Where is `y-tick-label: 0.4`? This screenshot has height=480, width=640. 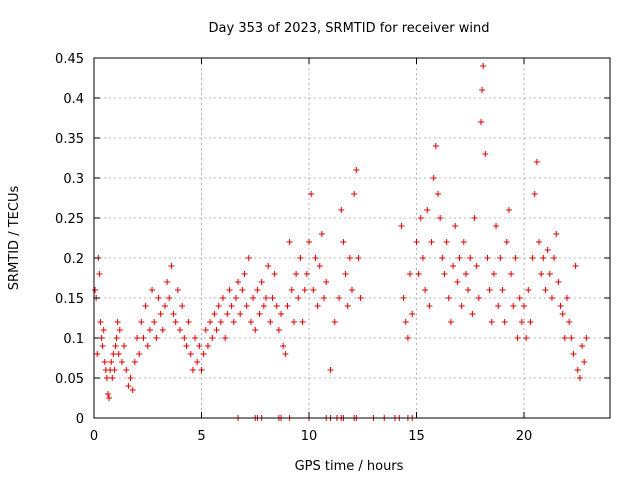
y-tick-label: 0.4 is located at coordinates (73, 99).